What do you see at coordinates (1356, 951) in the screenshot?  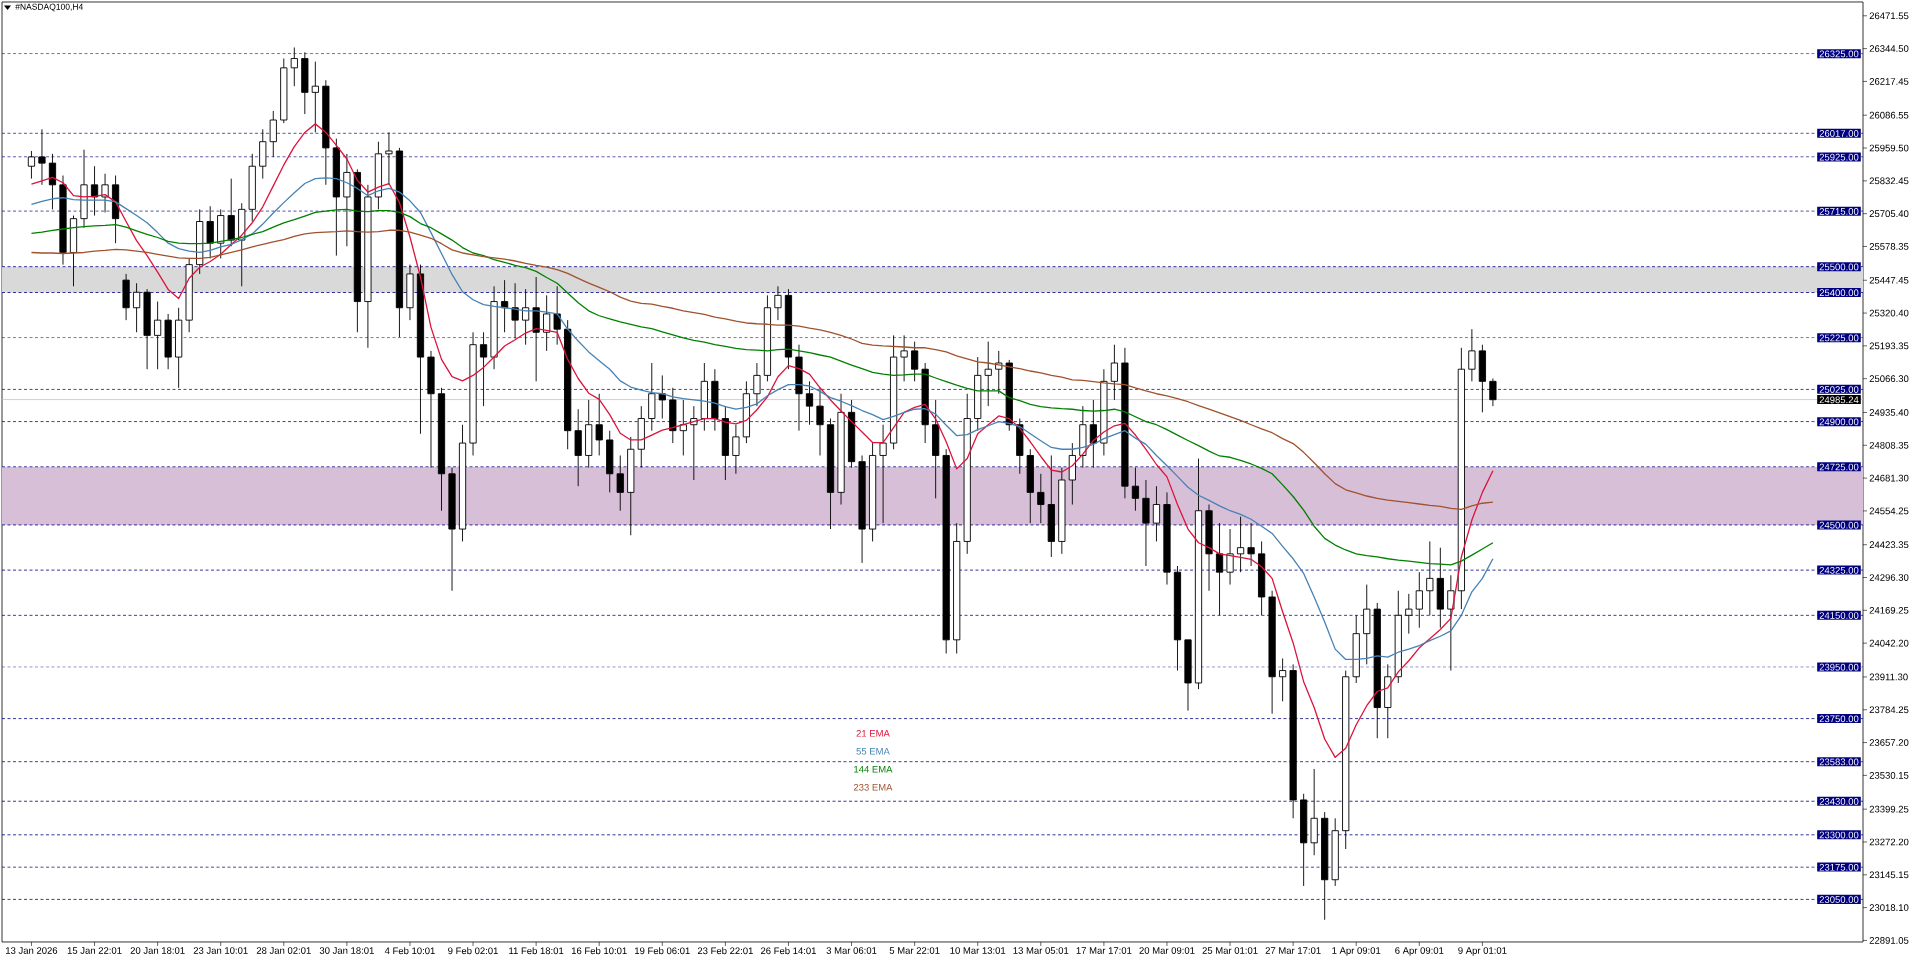 I see `x-tick-label: 1 Apr 09:01` at bounding box center [1356, 951].